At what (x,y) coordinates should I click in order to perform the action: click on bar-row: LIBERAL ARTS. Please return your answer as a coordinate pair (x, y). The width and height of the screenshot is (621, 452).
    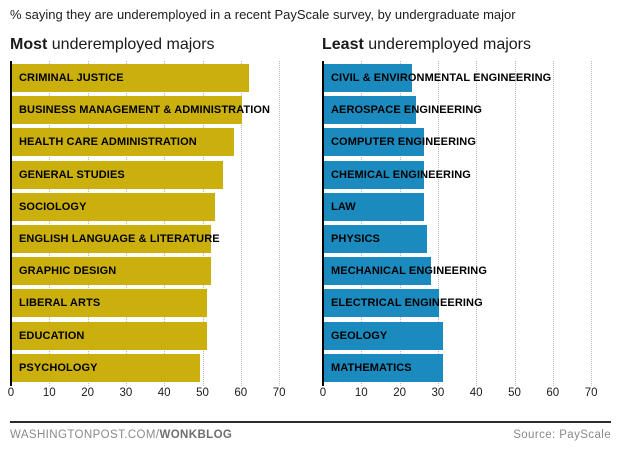
    Looking at the image, I should click on (159, 303).